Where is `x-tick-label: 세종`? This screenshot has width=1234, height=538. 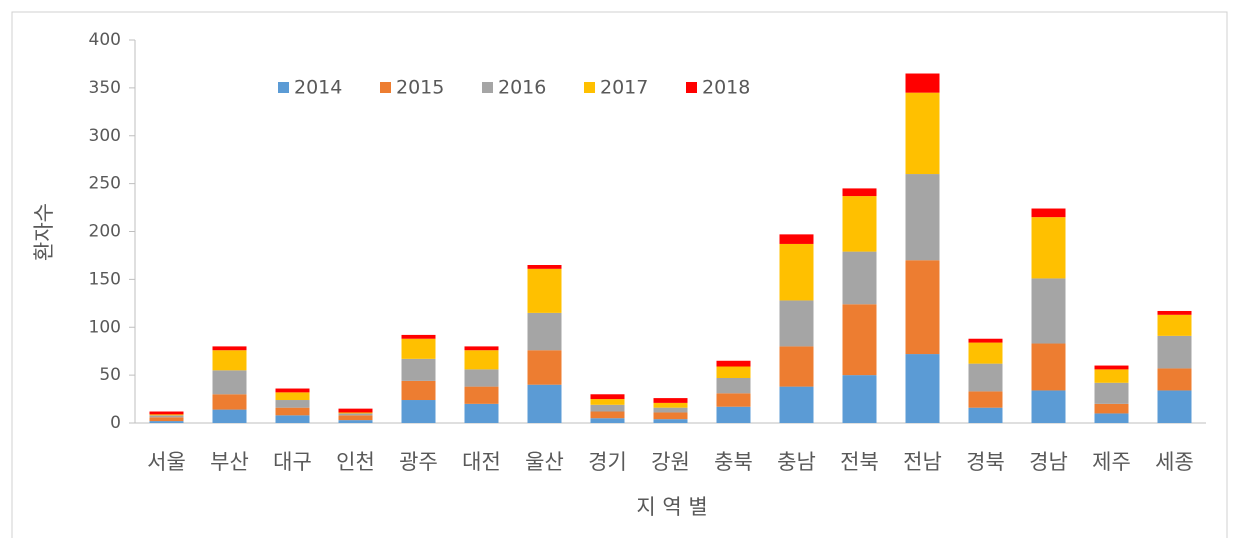
x-tick-label: 세종 is located at coordinates (1174, 462).